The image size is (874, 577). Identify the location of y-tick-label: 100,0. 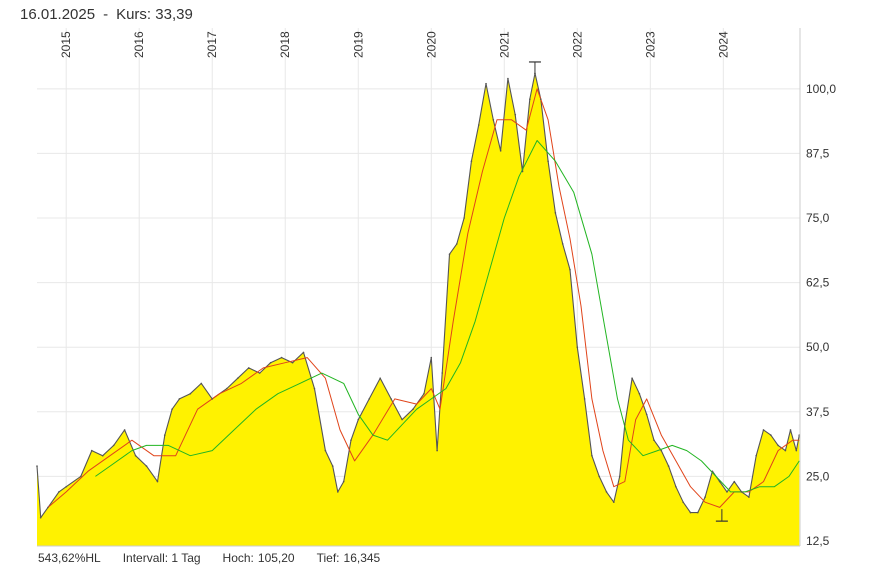
(821, 89).